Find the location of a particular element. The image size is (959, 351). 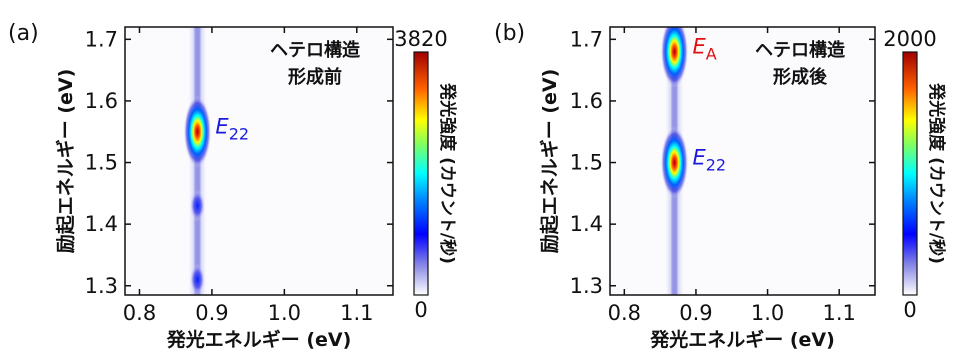

colorbar-max: 3820 is located at coordinates (420, 39).